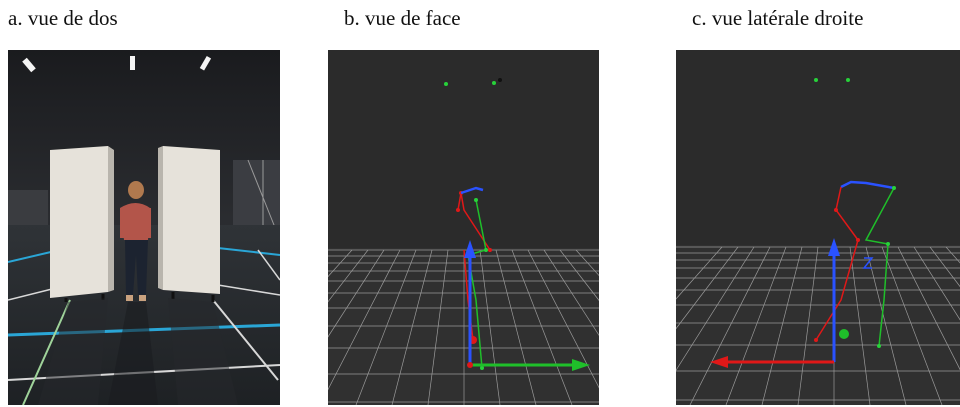 The image size is (960, 407). I want to click on caption-c: c. vue latérale droite, so click(778, 18).